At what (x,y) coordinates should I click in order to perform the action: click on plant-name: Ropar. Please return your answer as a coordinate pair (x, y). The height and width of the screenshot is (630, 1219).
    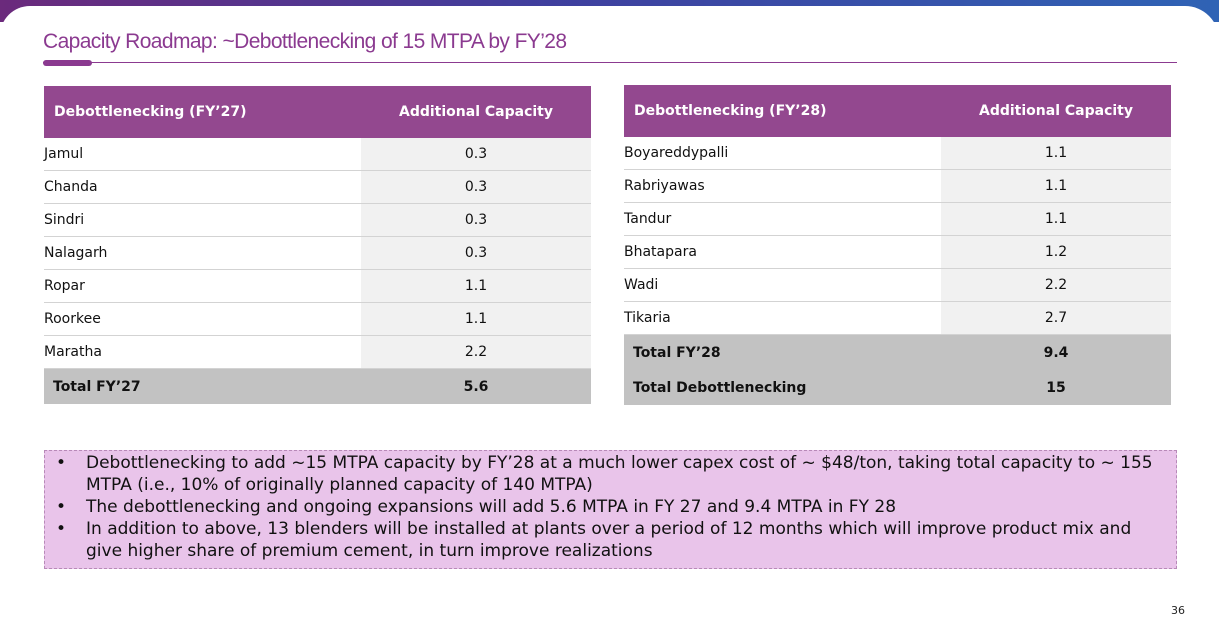
    Looking at the image, I should click on (202, 286).